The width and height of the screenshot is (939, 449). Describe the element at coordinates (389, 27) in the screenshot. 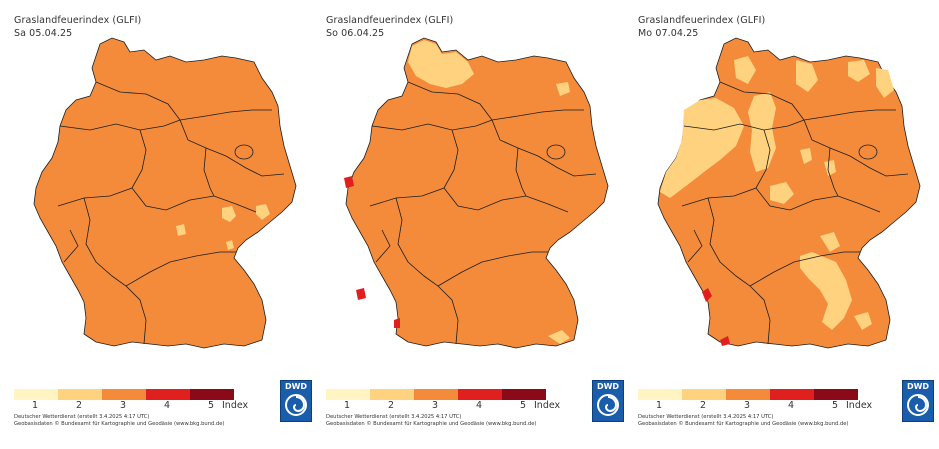

I see `panel-title: Graslandfeuerindex (GLFI) So 06.04.25` at that location.